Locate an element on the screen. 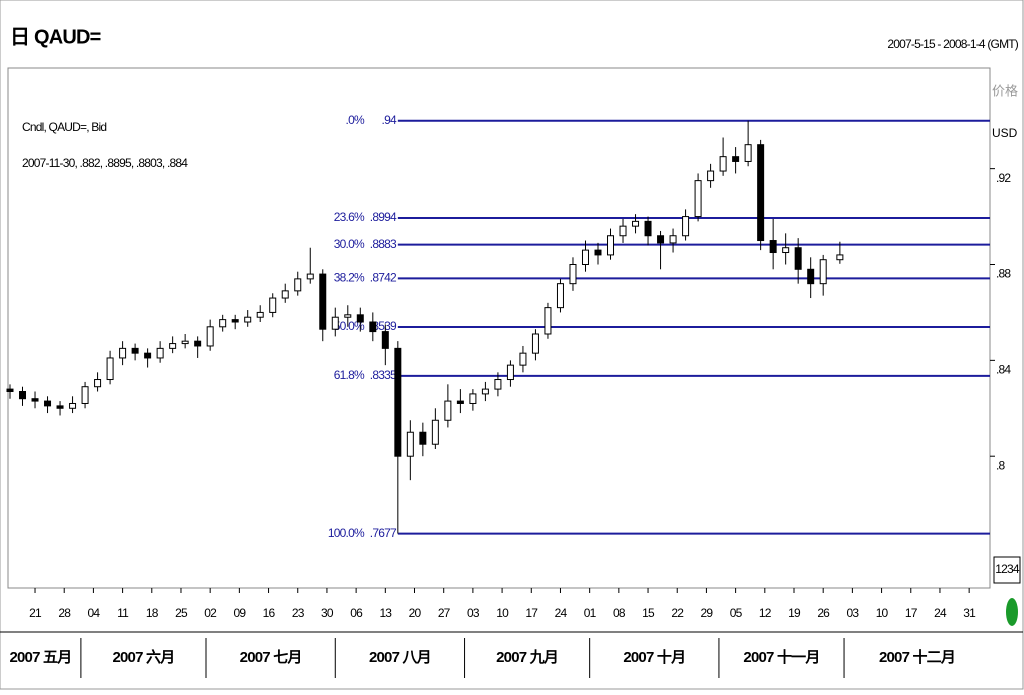  fib-value: .7677 is located at coordinates (383, 533).